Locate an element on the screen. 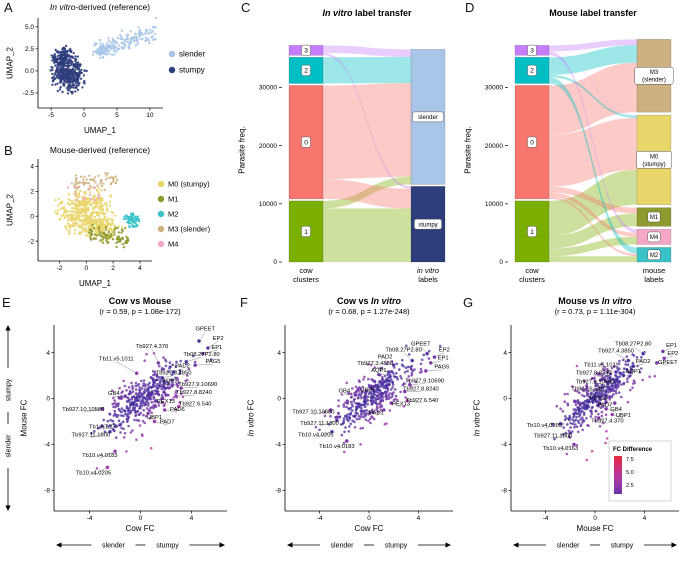  flow-2-M3 is located at coordinates (593, 60).